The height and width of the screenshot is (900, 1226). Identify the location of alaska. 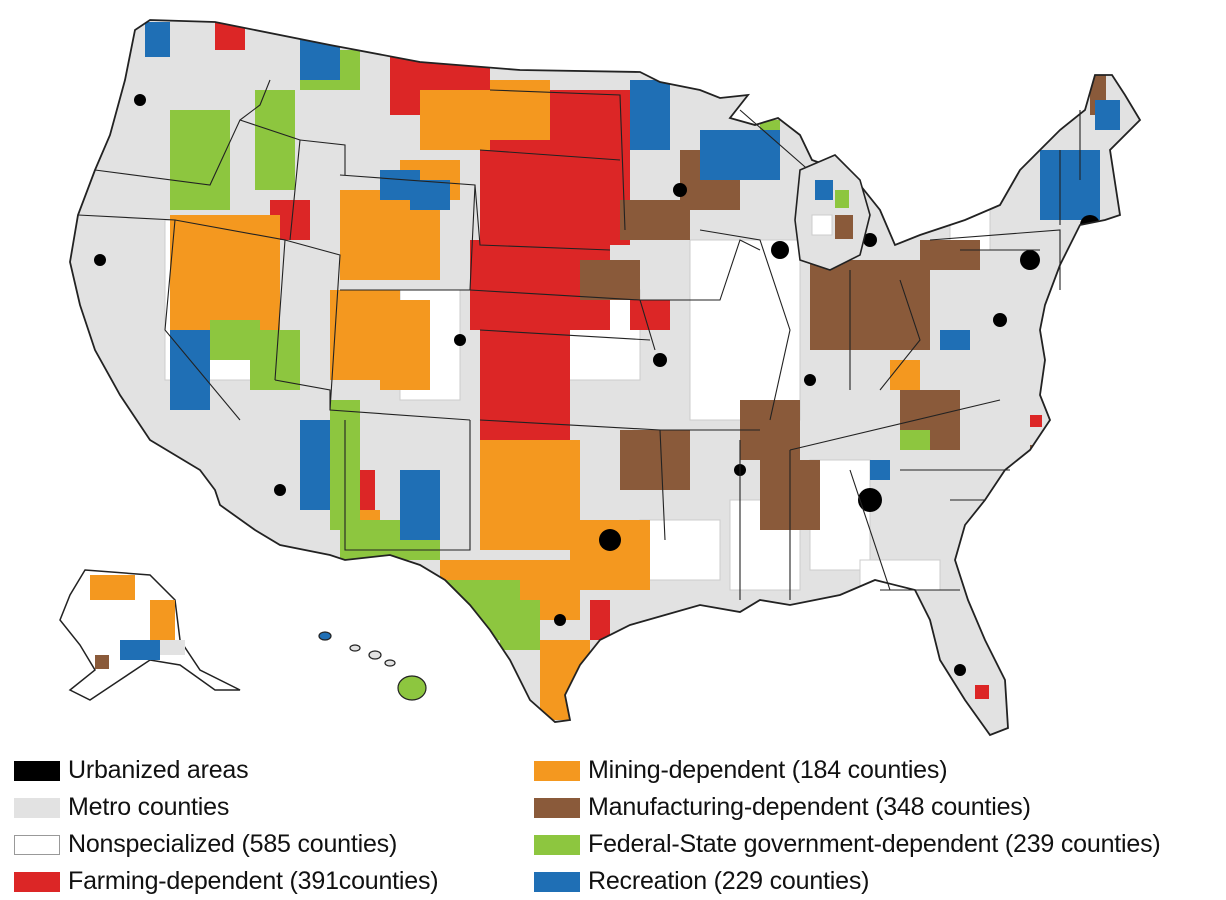
(150, 635).